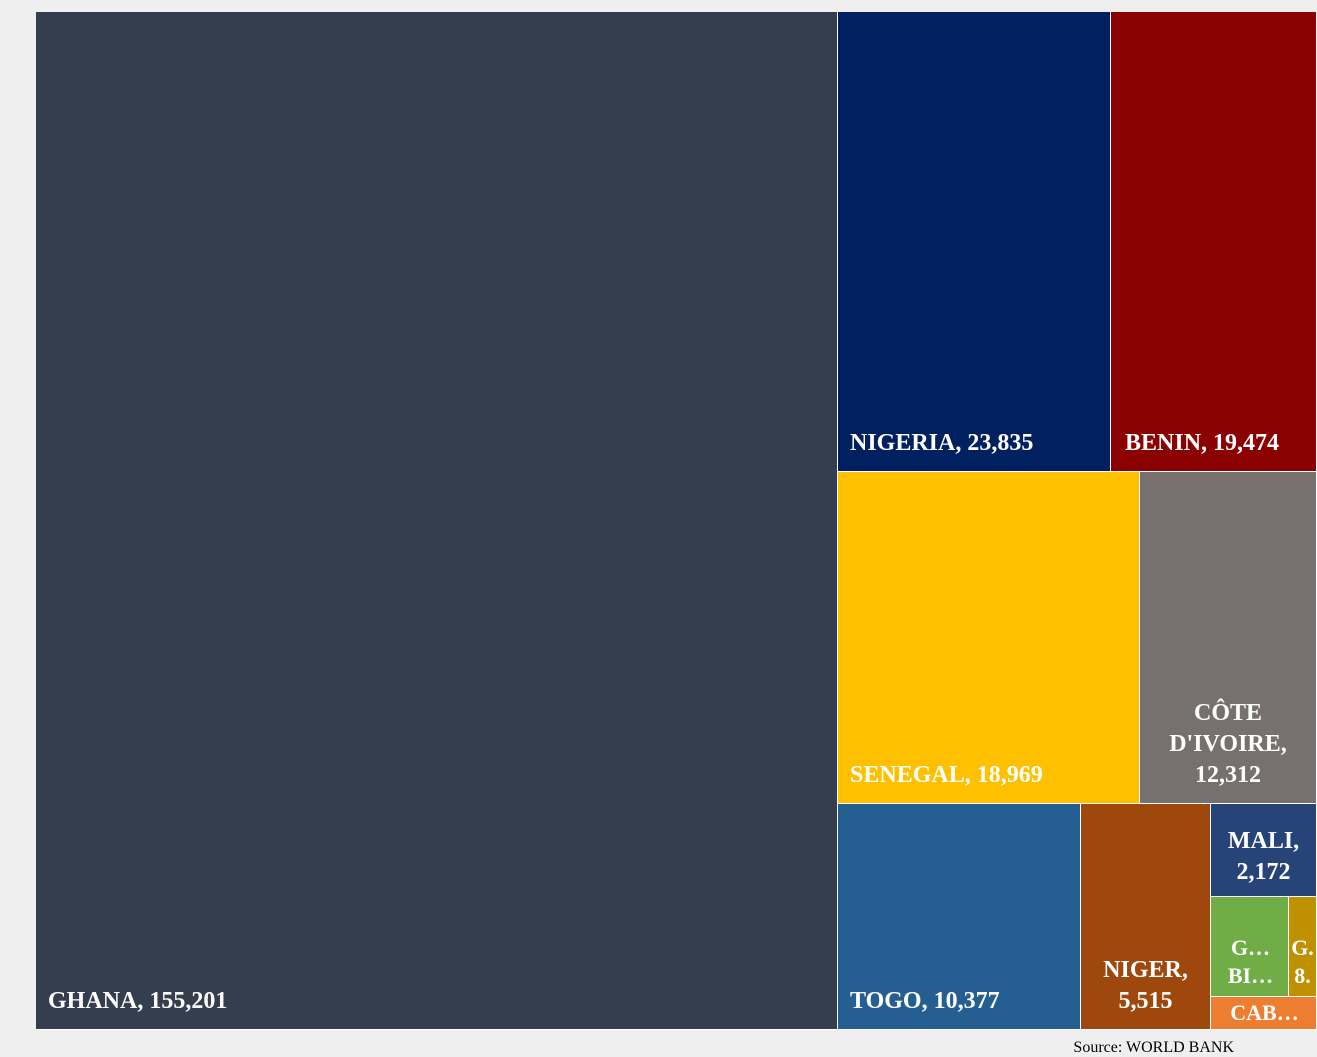  I want to click on source-note: Source: WORLD BANK, so click(1153, 1047).